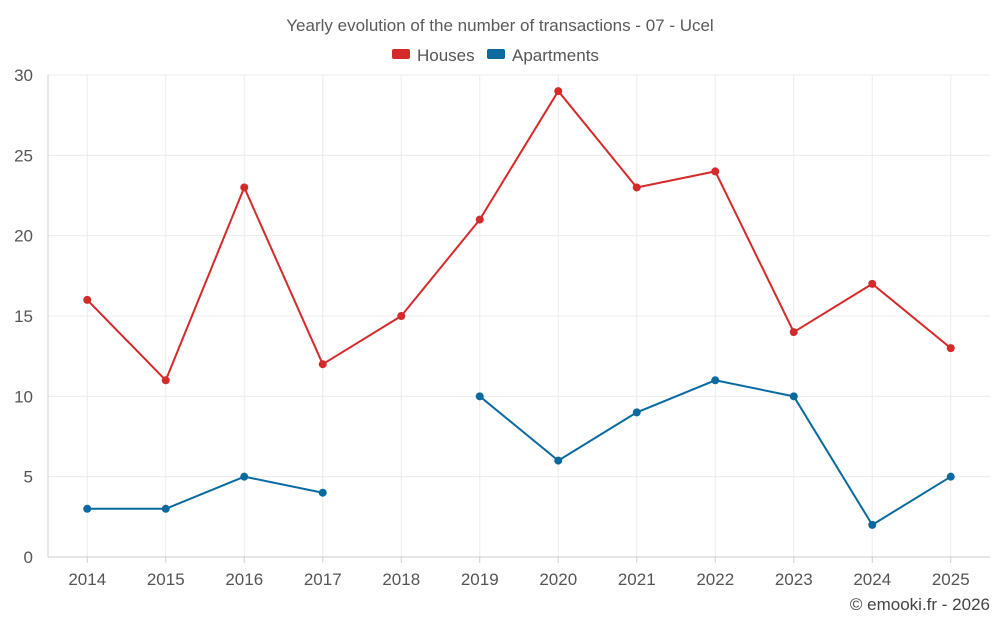 The width and height of the screenshot is (1000, 625). I want to click on legend-swatch-houses, so click(401, 54).